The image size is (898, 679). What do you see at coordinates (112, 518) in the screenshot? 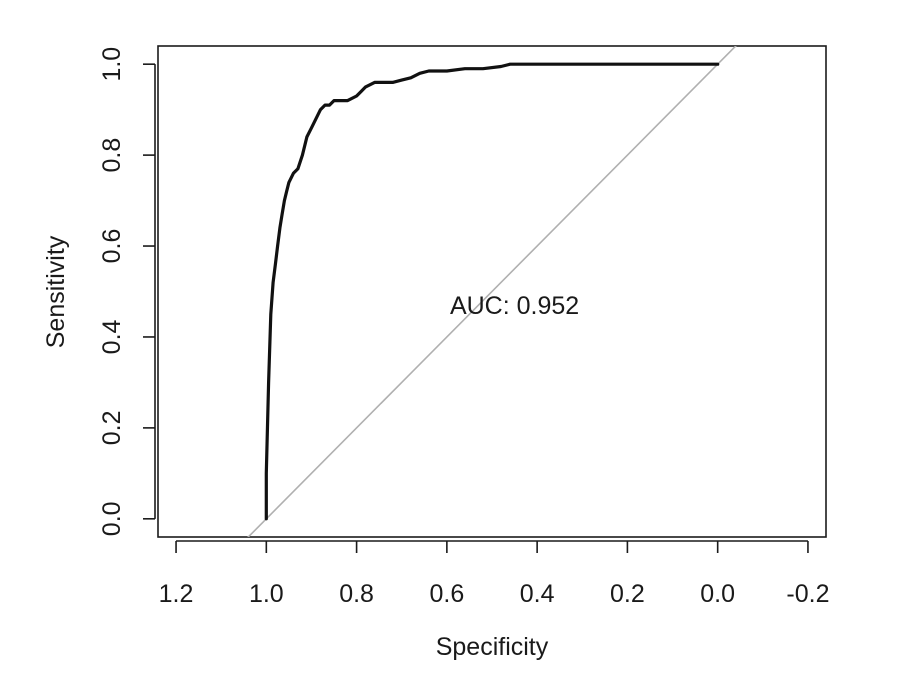
I see `y-tick-label: 0.0` at bounding box center [112, 518].